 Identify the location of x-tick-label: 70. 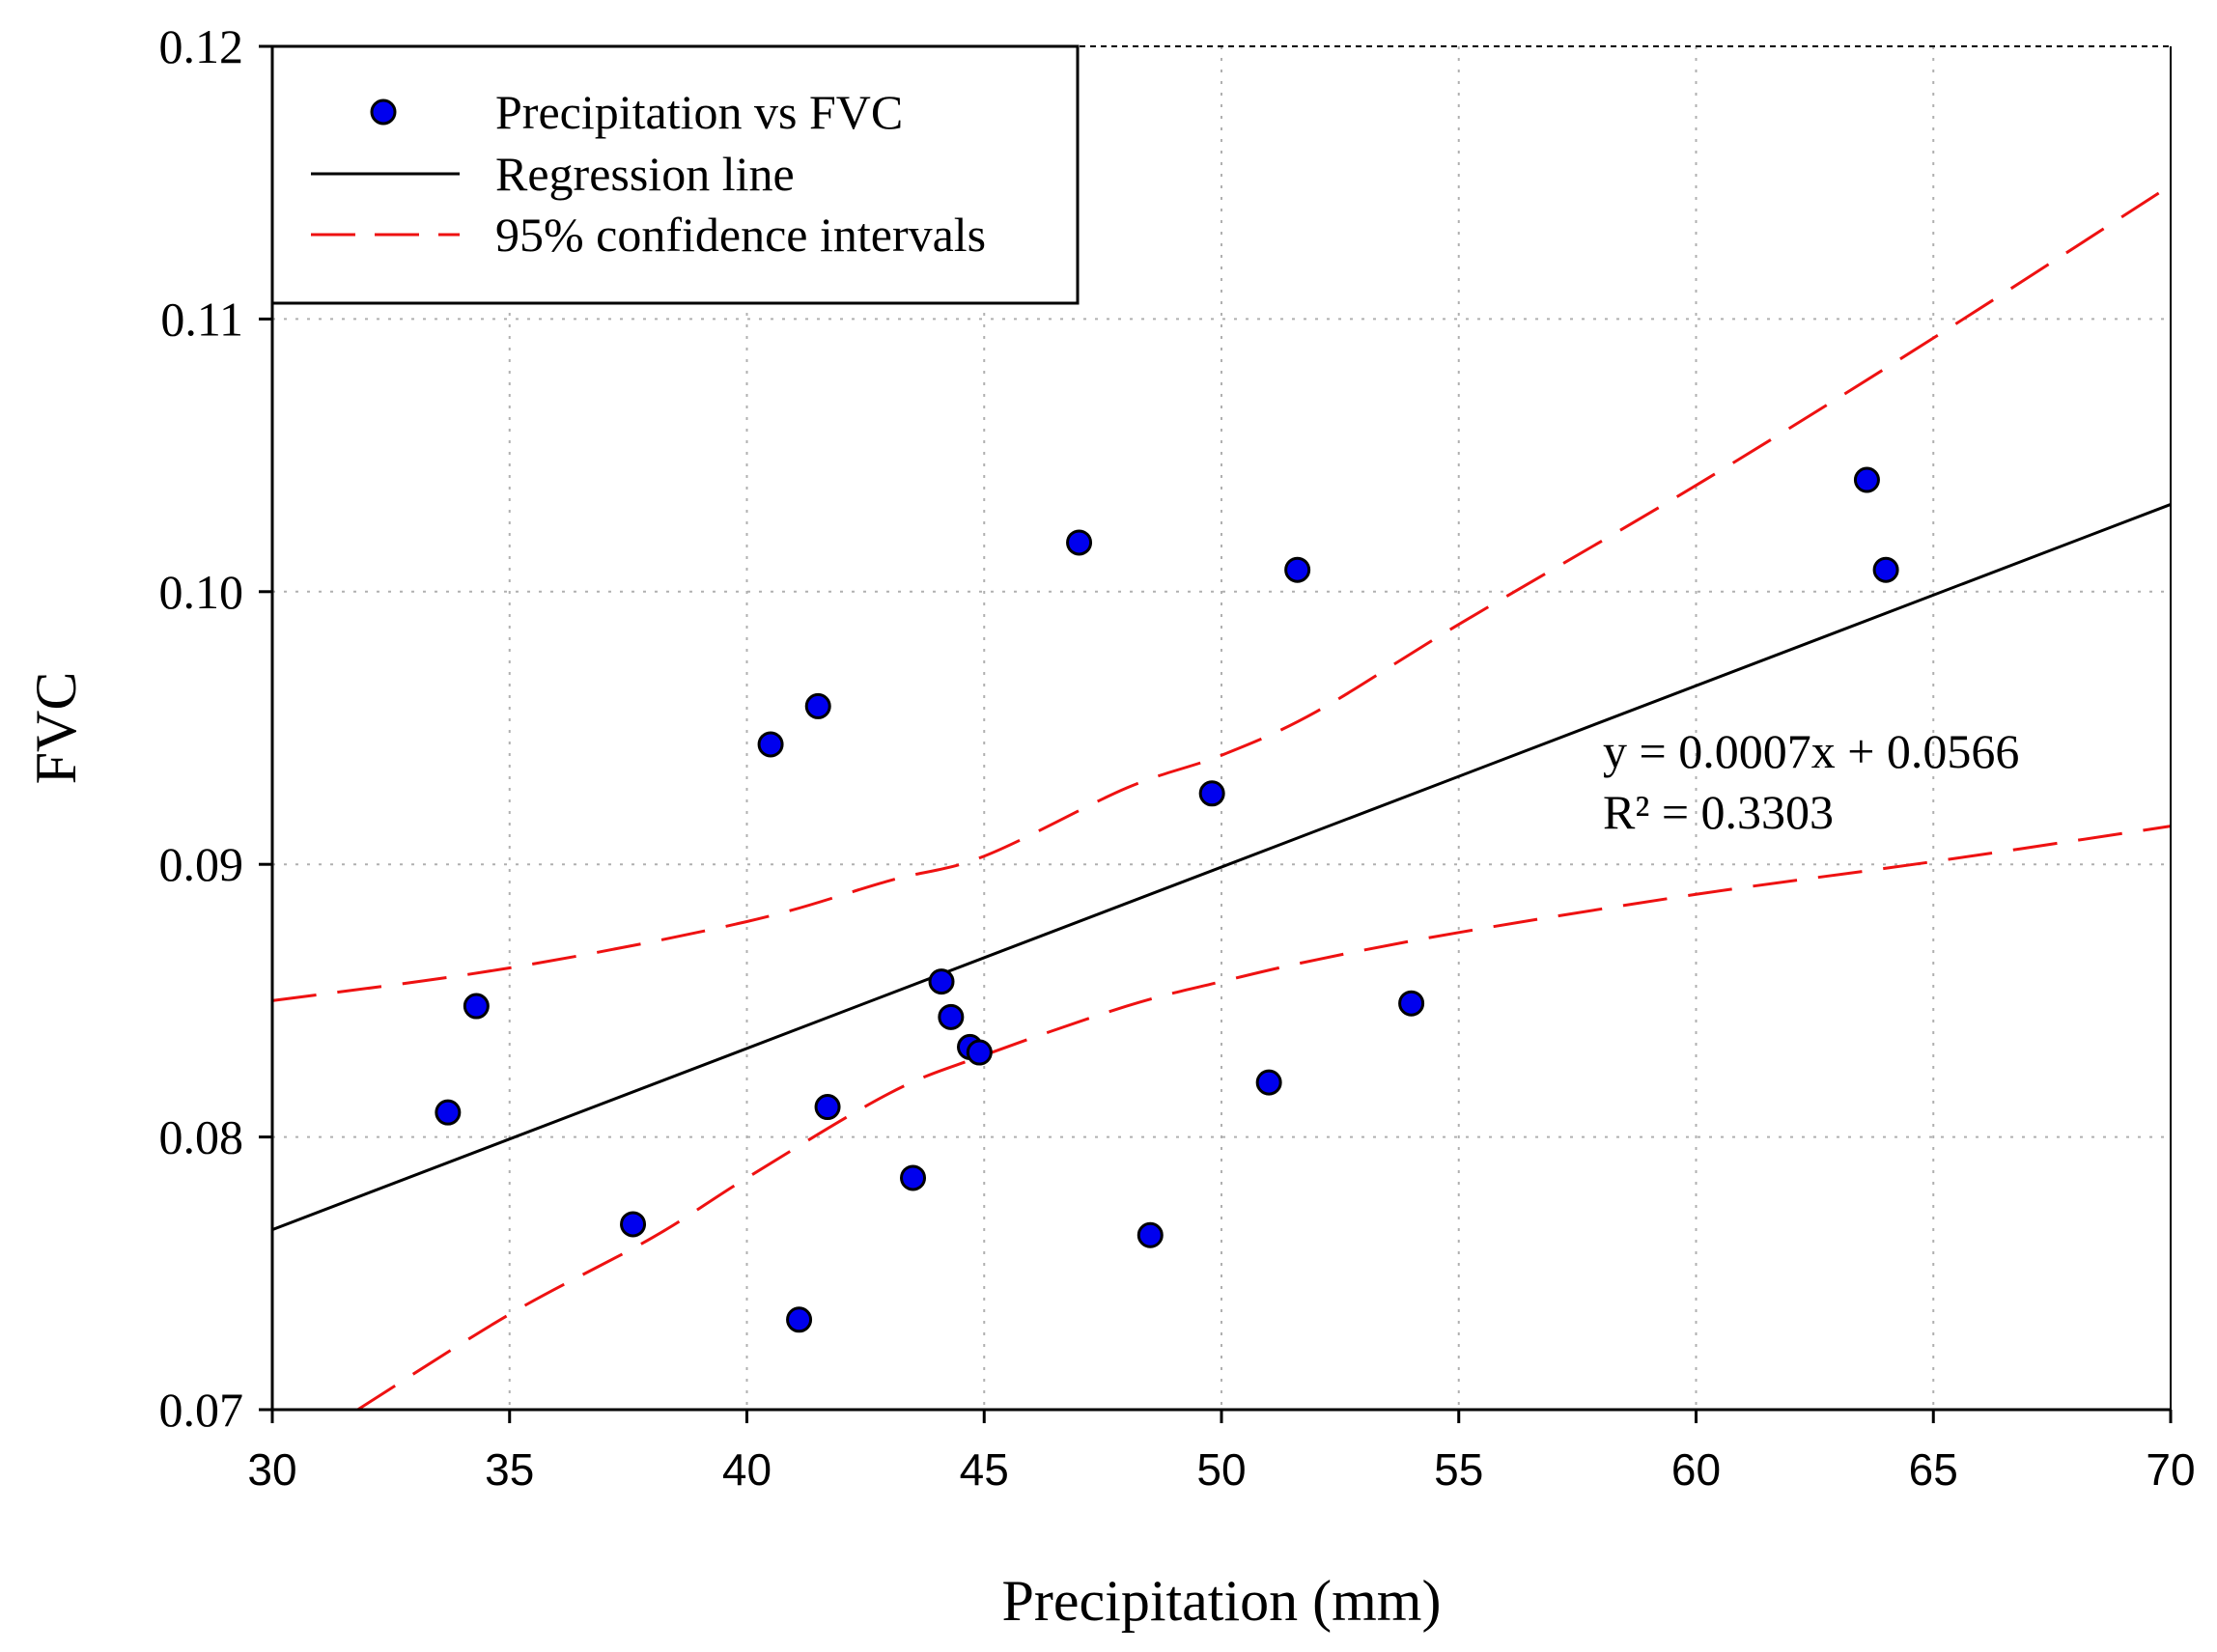
(2170, 1469).